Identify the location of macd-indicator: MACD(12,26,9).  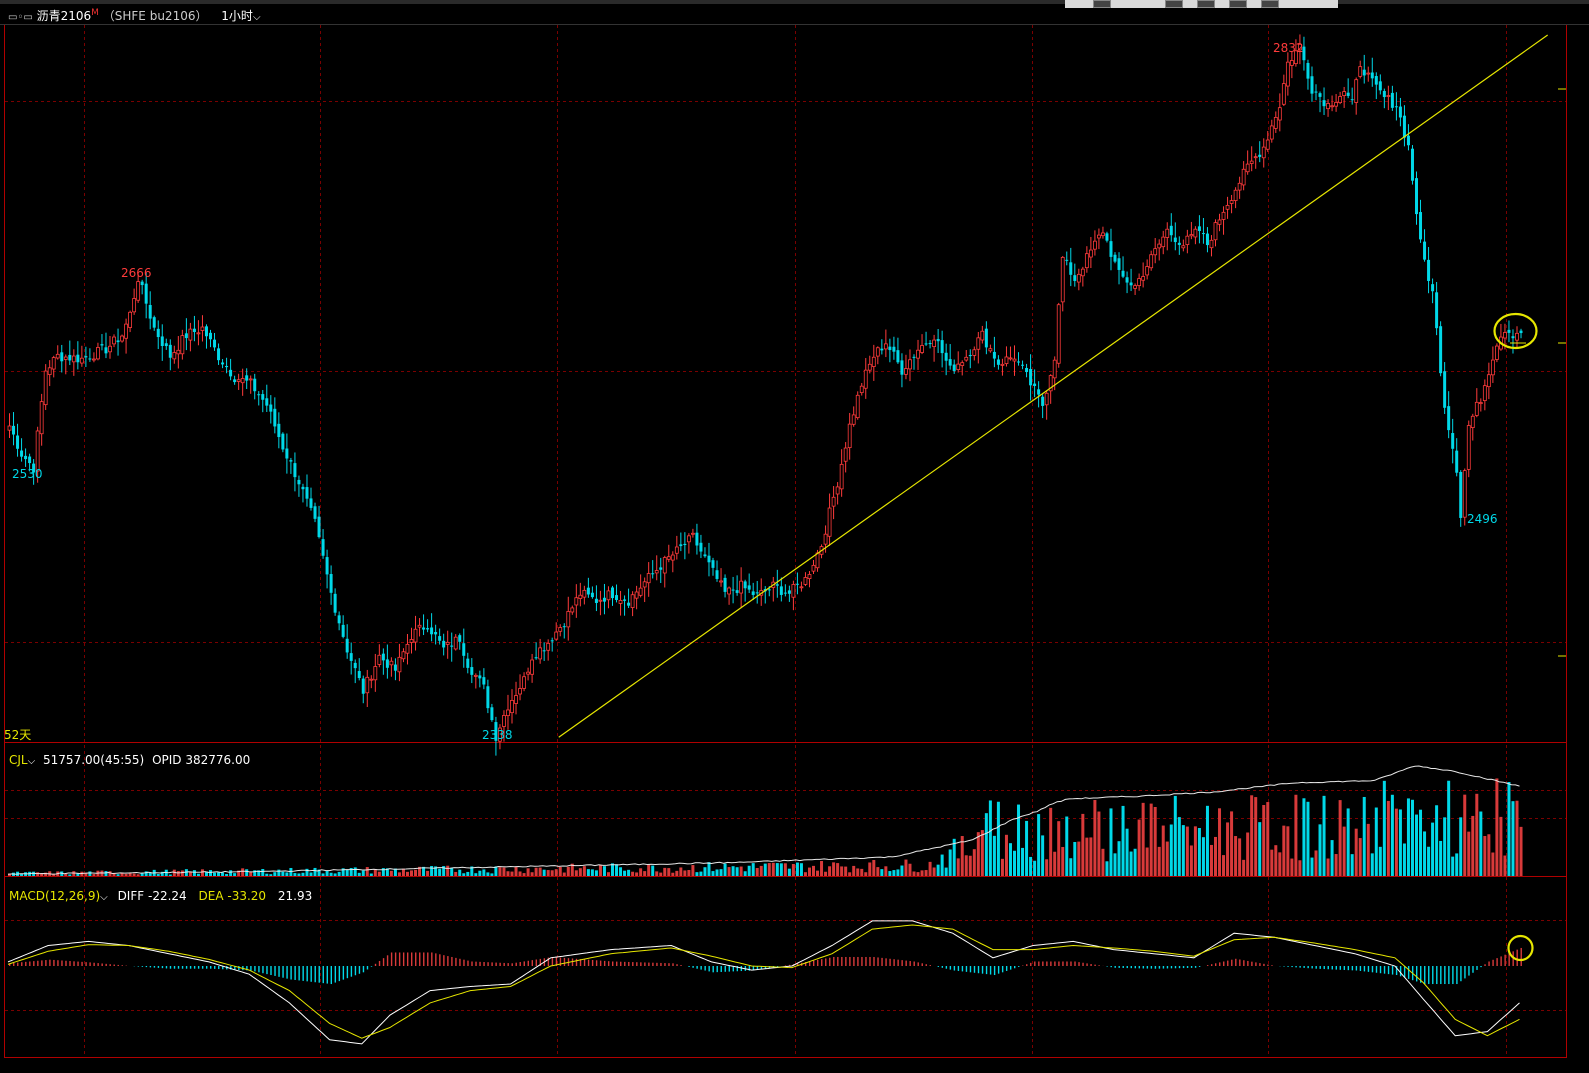
(55, 896).